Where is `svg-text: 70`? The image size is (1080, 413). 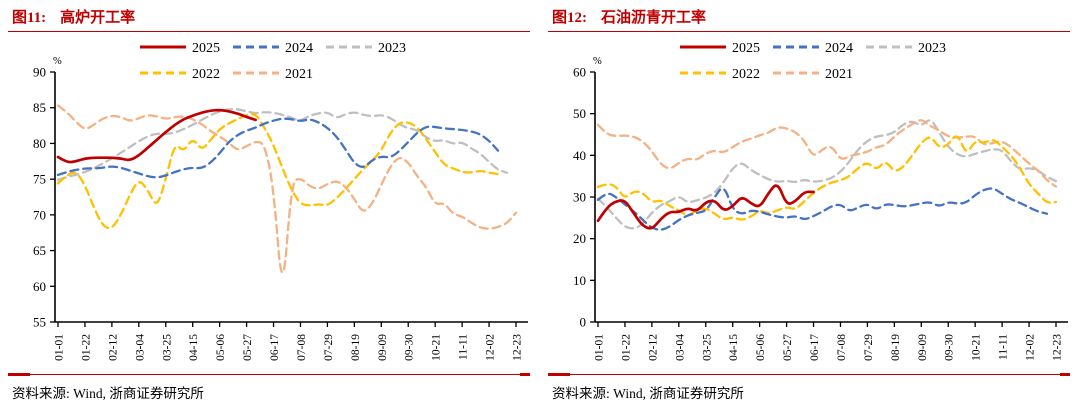 svg-text: 70 is located at coordinates (39, 214).